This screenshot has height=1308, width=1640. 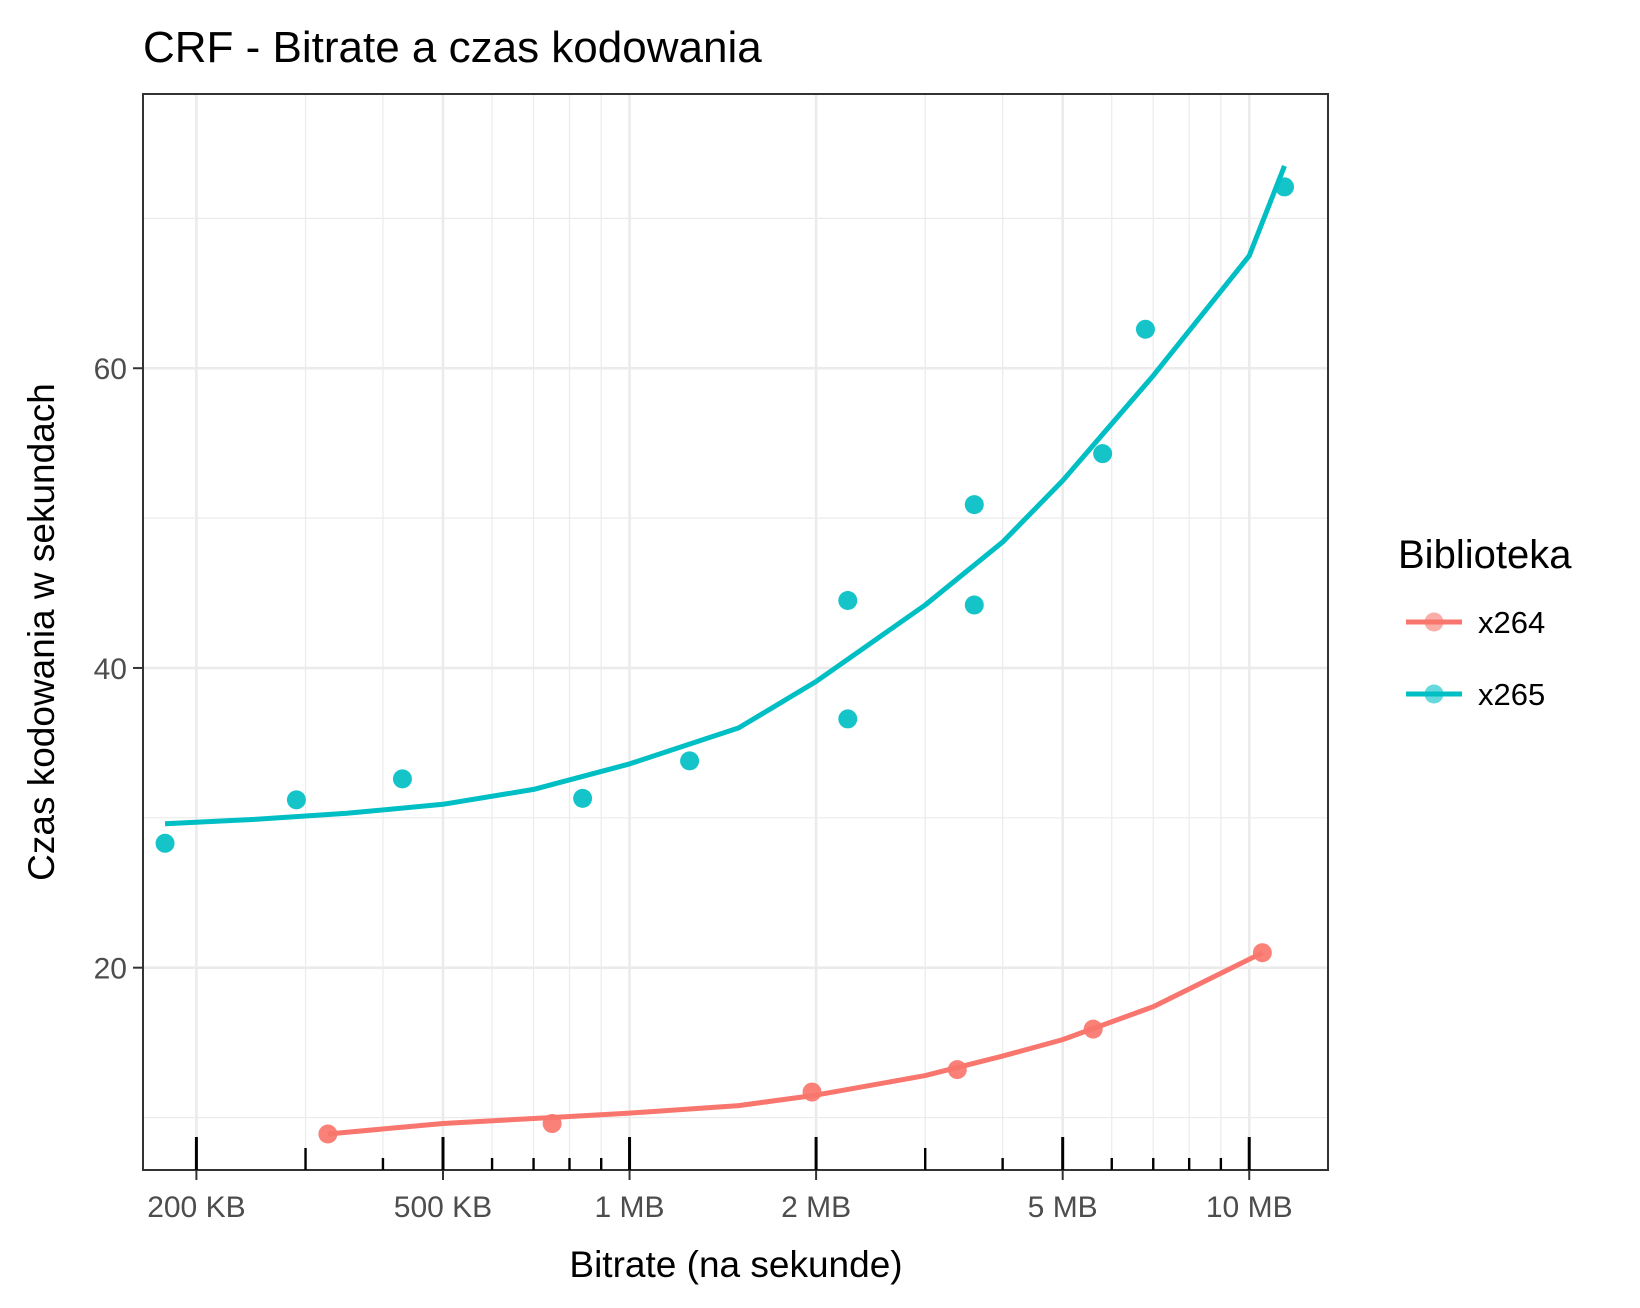 I want to click on y-tick-label: 60, so click(x=110, y=369).